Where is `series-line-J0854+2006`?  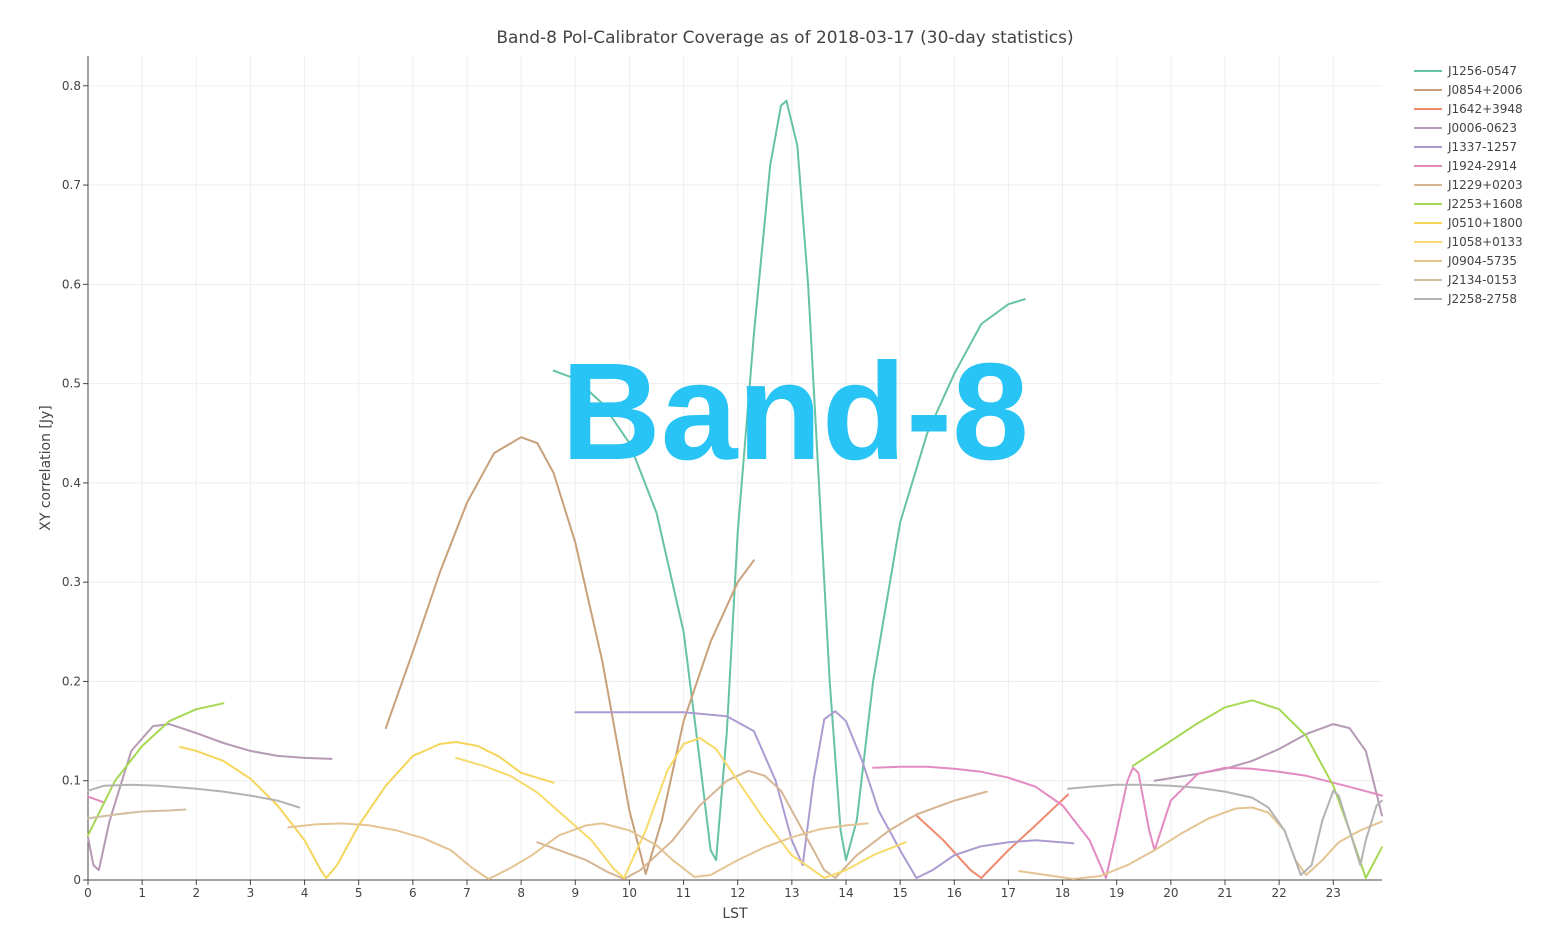
series-line-J0854+2006 is located at coordinates (569, 655).